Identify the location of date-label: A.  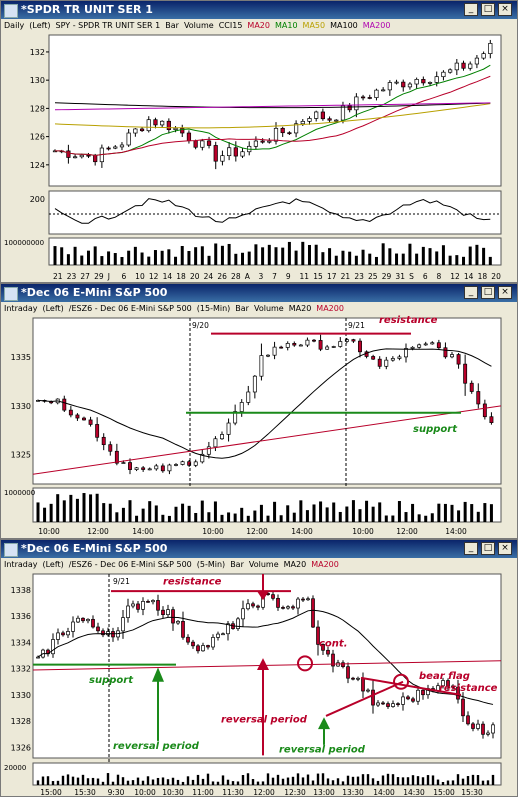
(248, 276).